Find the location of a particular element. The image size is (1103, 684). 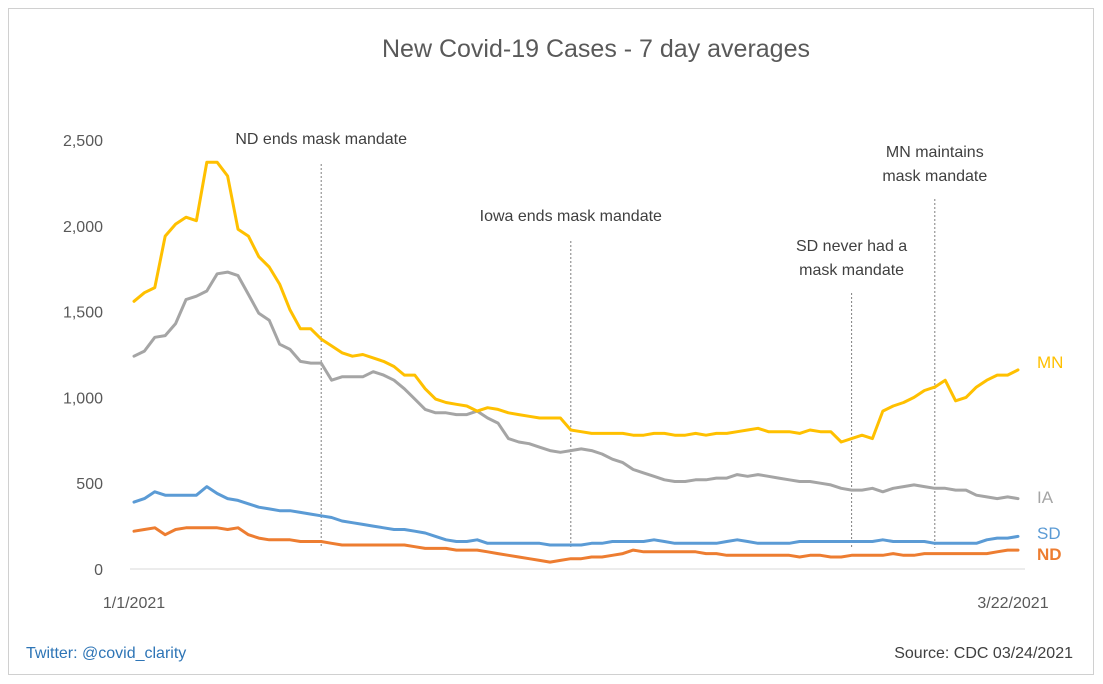

twitter-handle: Twitter: @covid_clarity is located at coordinates (106, 653).